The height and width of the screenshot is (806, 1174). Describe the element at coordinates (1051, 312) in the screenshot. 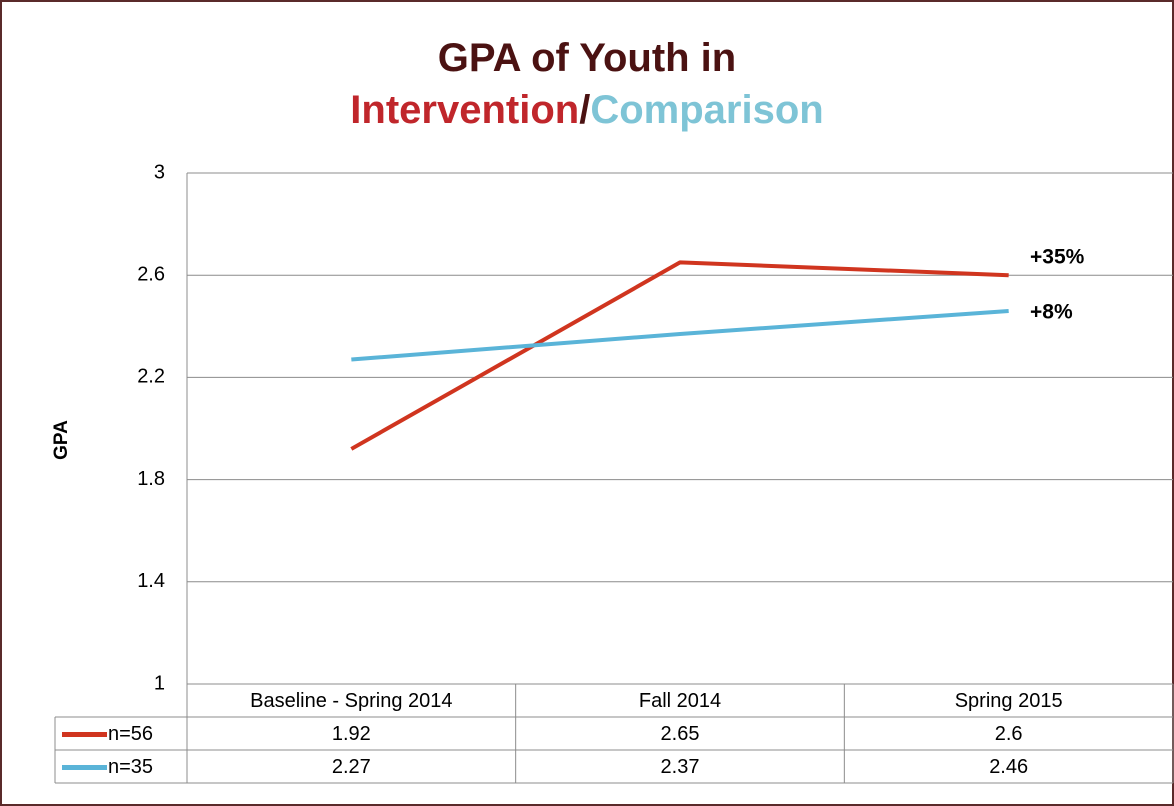

I see `annotation: +8%` at that location.